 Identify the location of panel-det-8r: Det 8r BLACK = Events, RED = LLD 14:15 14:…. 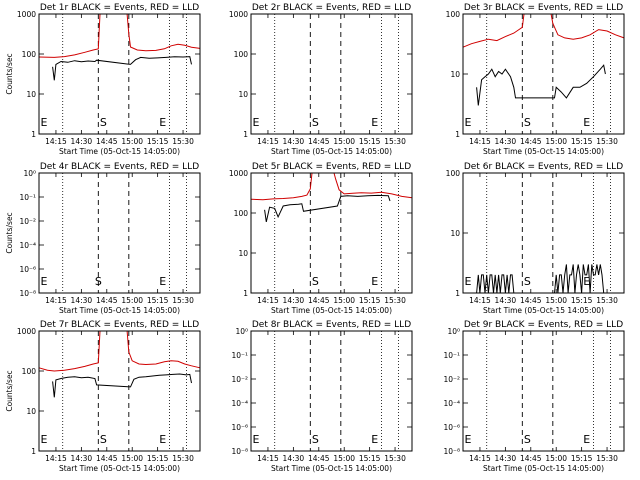
(322, 396).